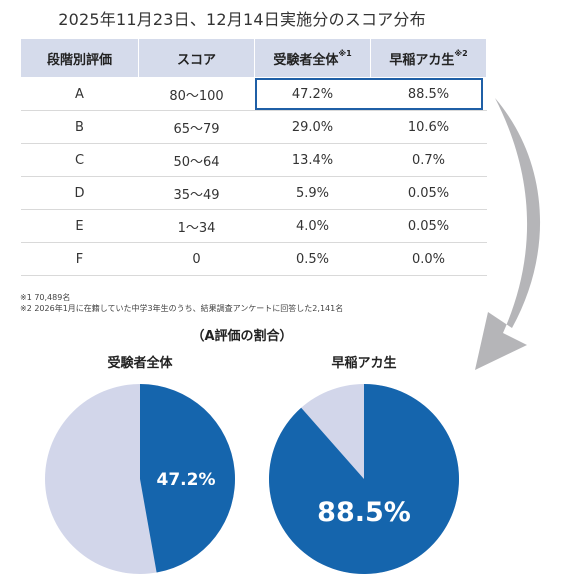 This screenshot has height=580, width=570. I want to click on footnote-1: ※1 70,489名, so click(45, 297).